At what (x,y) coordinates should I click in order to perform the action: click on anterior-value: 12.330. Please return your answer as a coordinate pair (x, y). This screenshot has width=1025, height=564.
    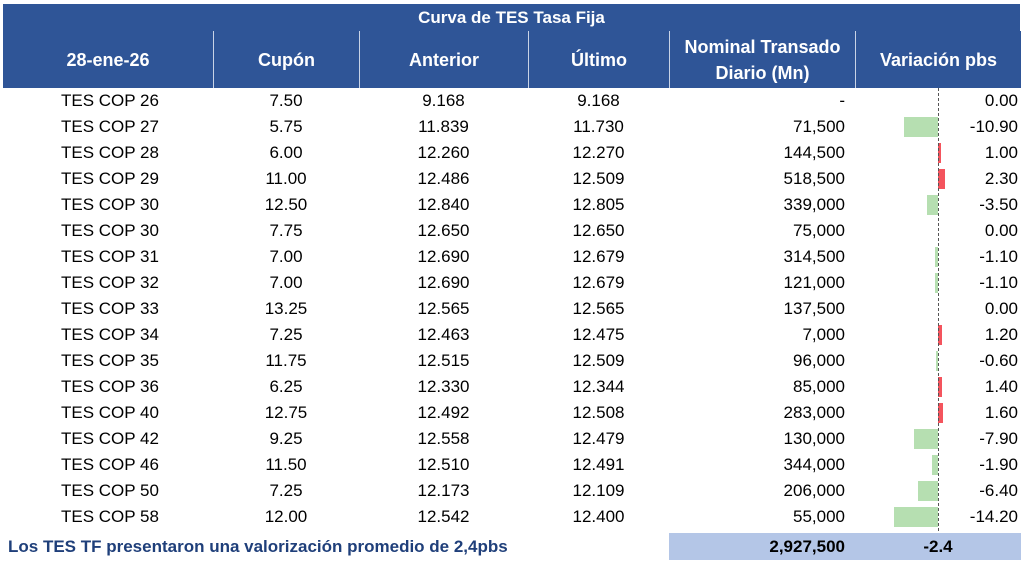
    Looking at the image, I should click on (443, 386).